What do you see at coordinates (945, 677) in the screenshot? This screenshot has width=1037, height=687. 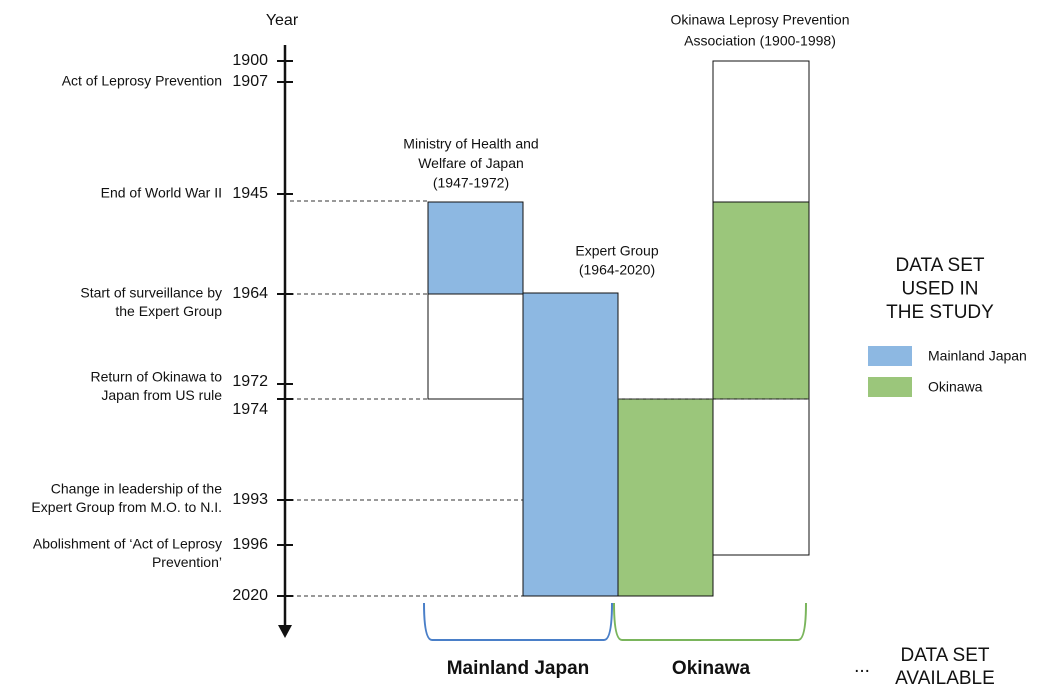 I see `available-label: AVAILABLE` at bounding box center [945, 677].